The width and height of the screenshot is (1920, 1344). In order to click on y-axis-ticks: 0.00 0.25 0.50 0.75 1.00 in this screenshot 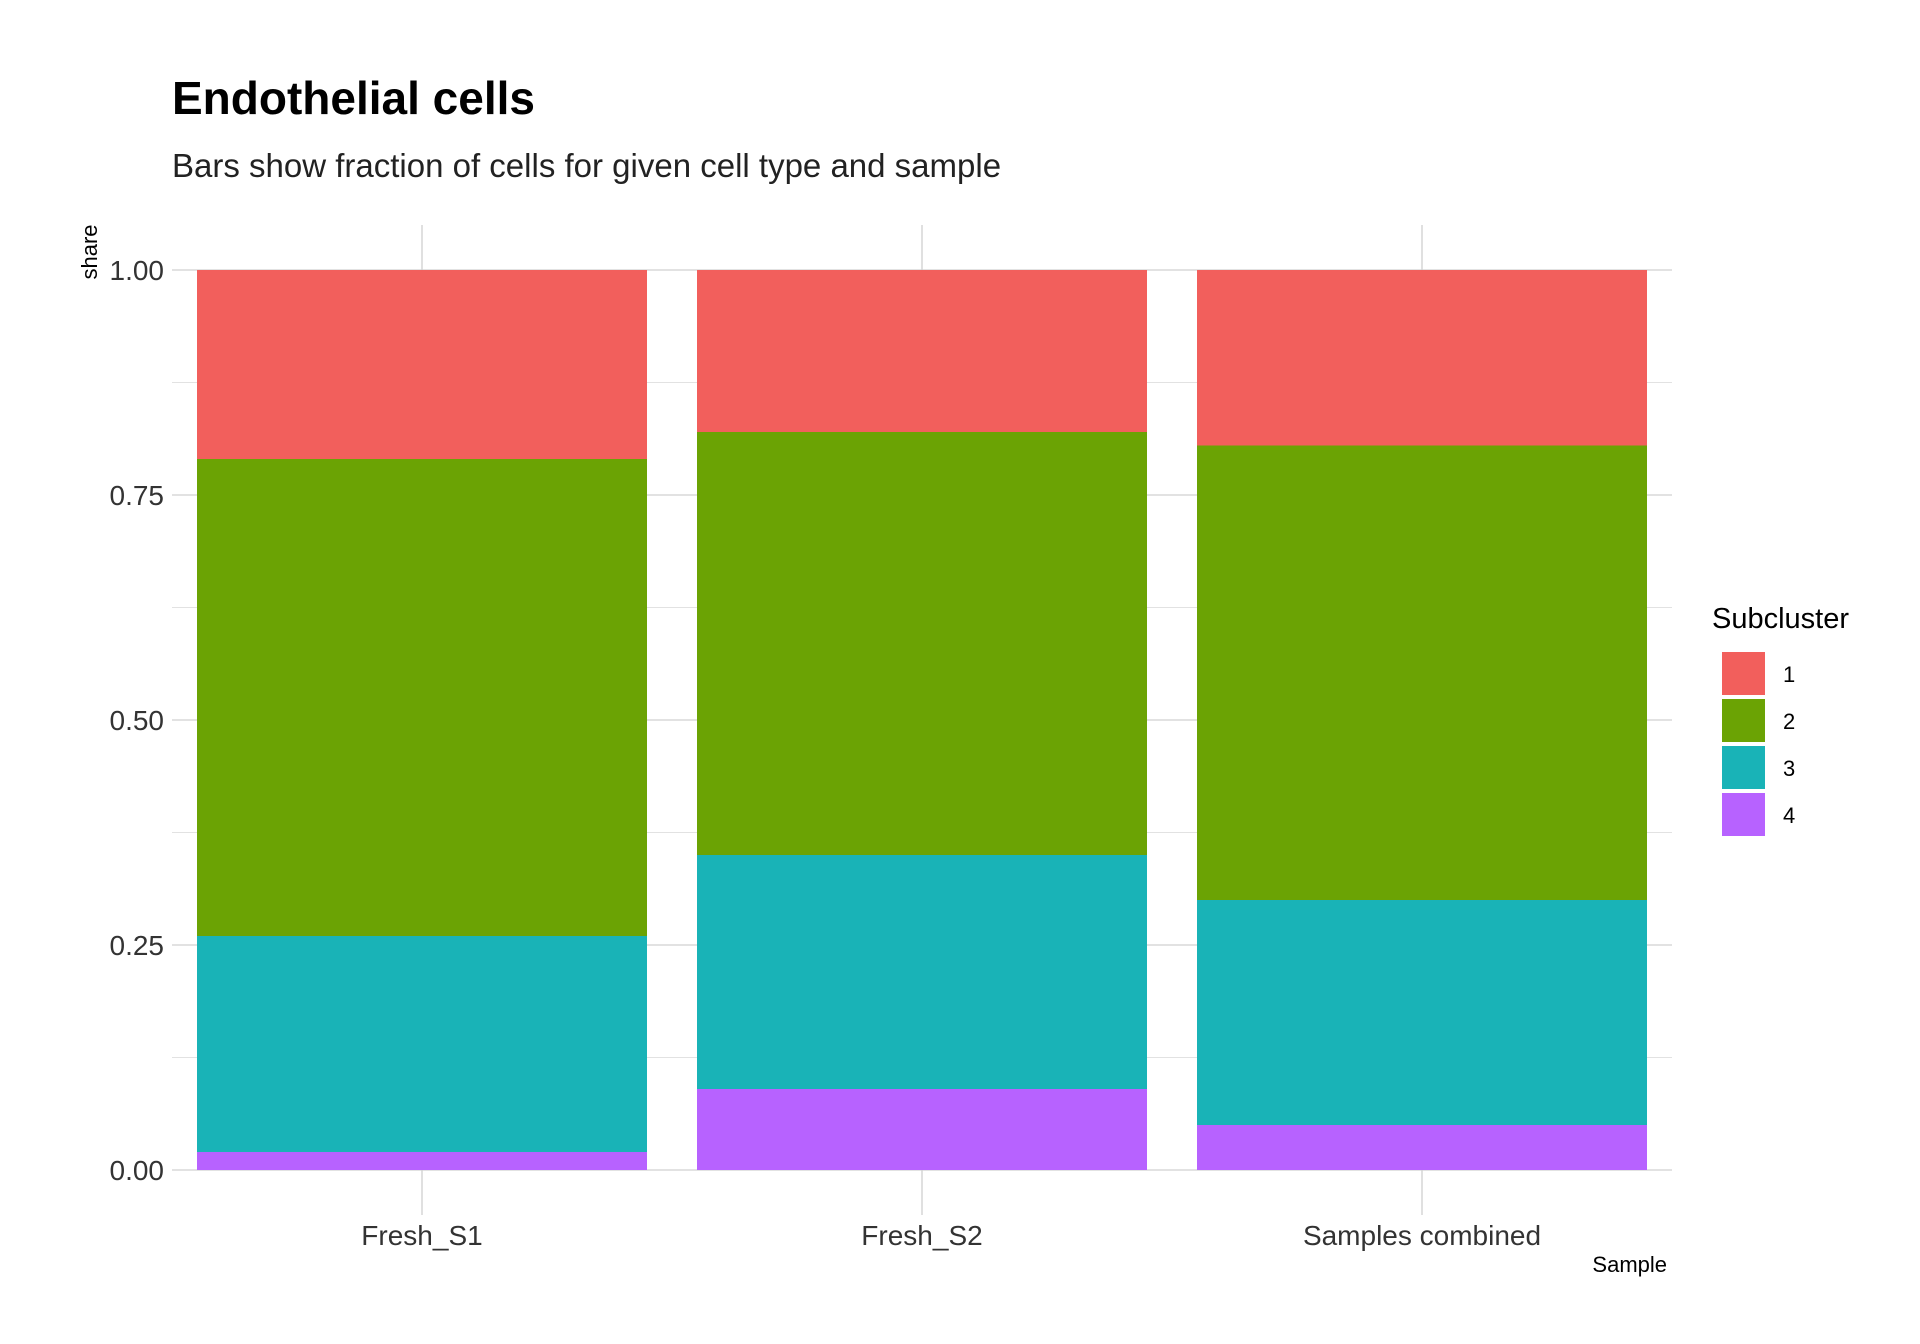, I will do `click(137, 720)`.